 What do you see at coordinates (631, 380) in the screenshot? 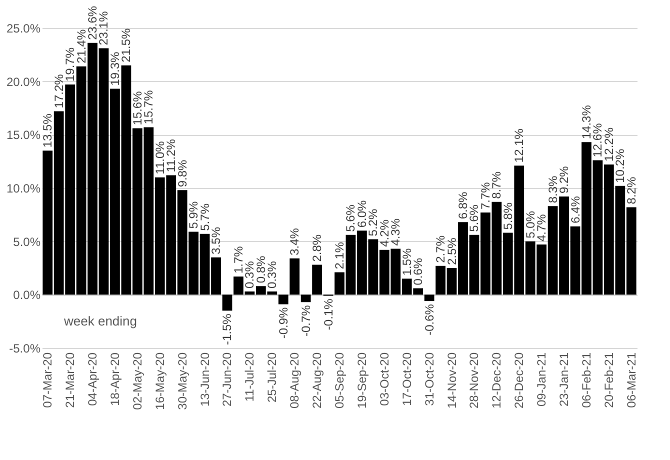
I see `x-tick-label: 06-Mar-21` at bounding box center [631, 380].